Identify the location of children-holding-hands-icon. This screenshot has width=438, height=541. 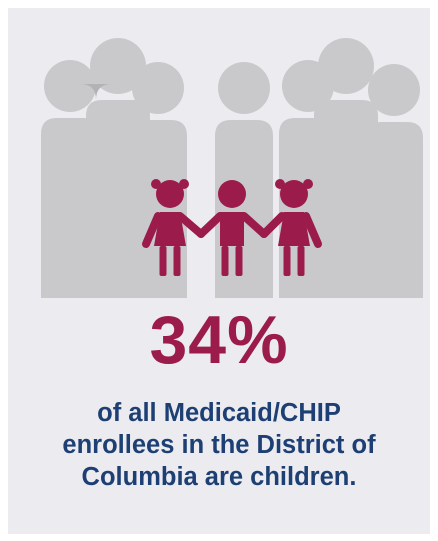
(232, 227).